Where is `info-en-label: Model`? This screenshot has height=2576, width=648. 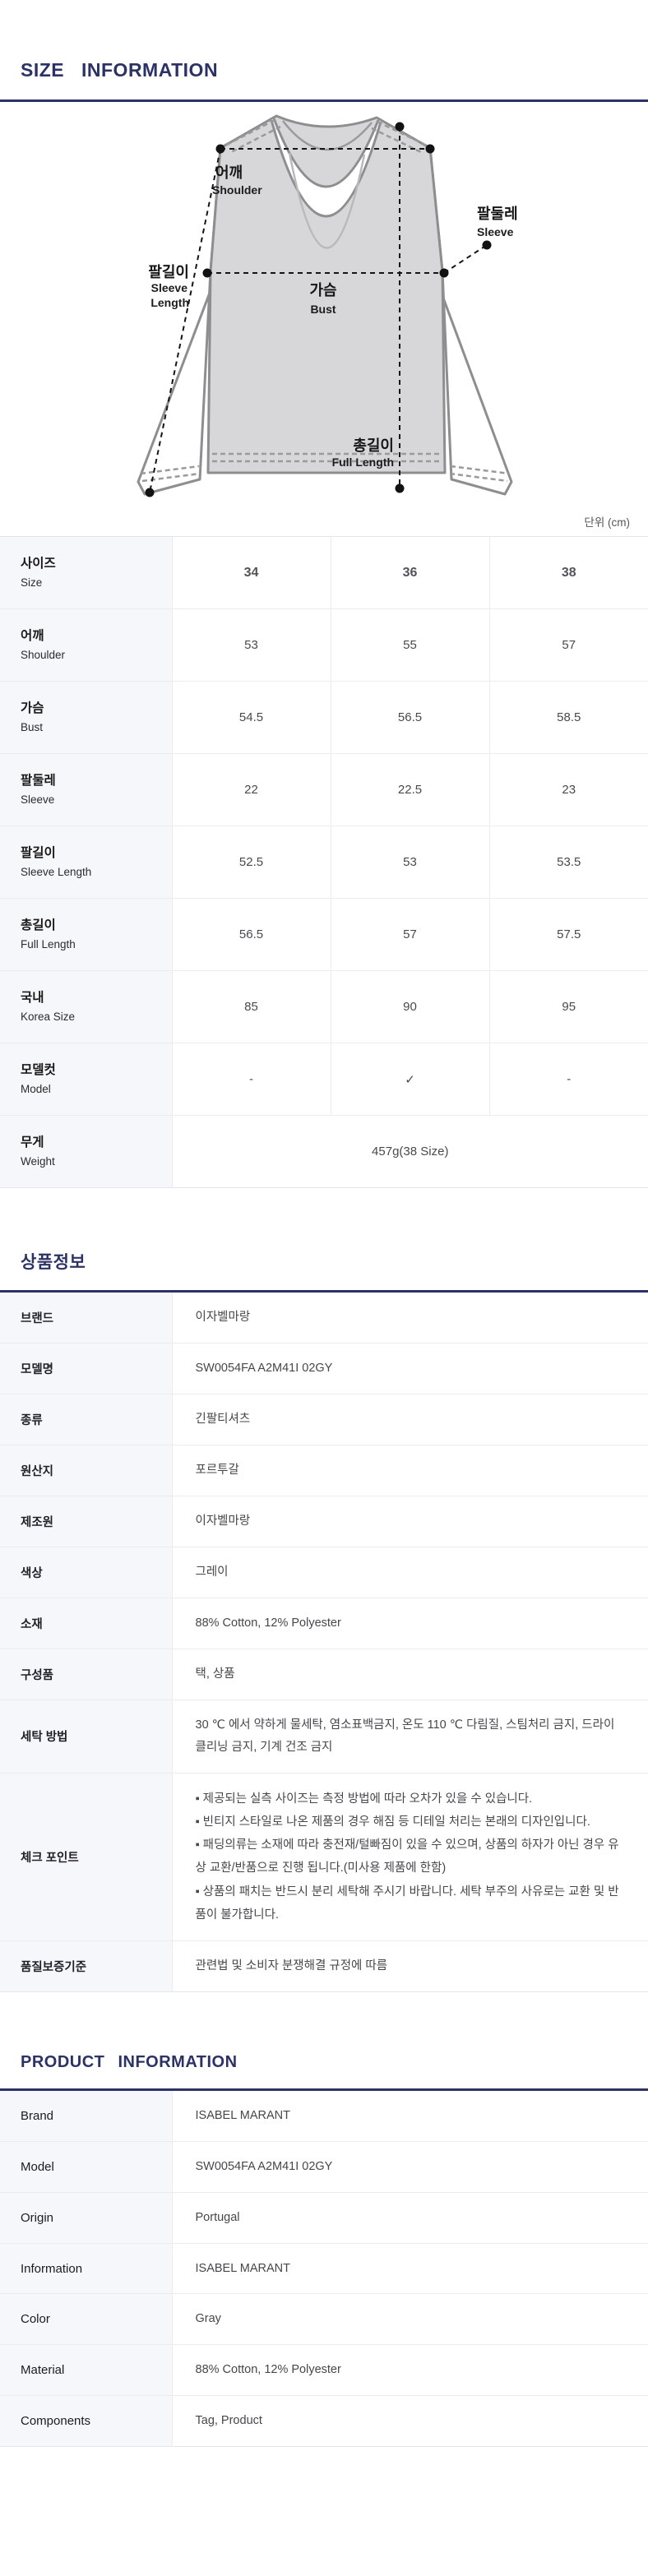
info-en-label: Model is located at coordinates (86, 2167).